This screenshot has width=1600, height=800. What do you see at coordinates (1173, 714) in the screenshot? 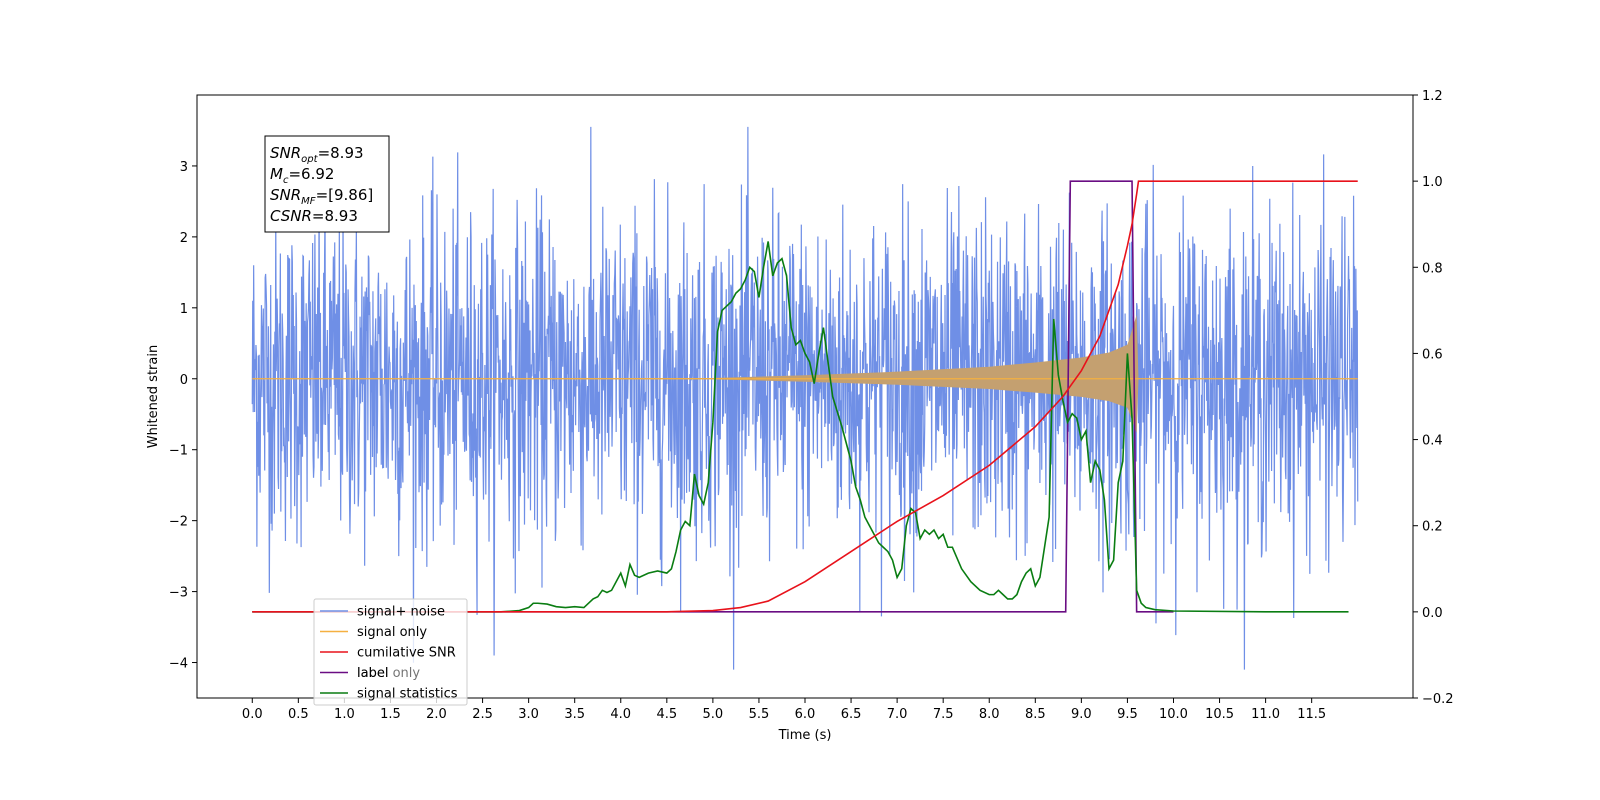
I see `x-tick-label: 10.0` at bounding box center [1173, 714].